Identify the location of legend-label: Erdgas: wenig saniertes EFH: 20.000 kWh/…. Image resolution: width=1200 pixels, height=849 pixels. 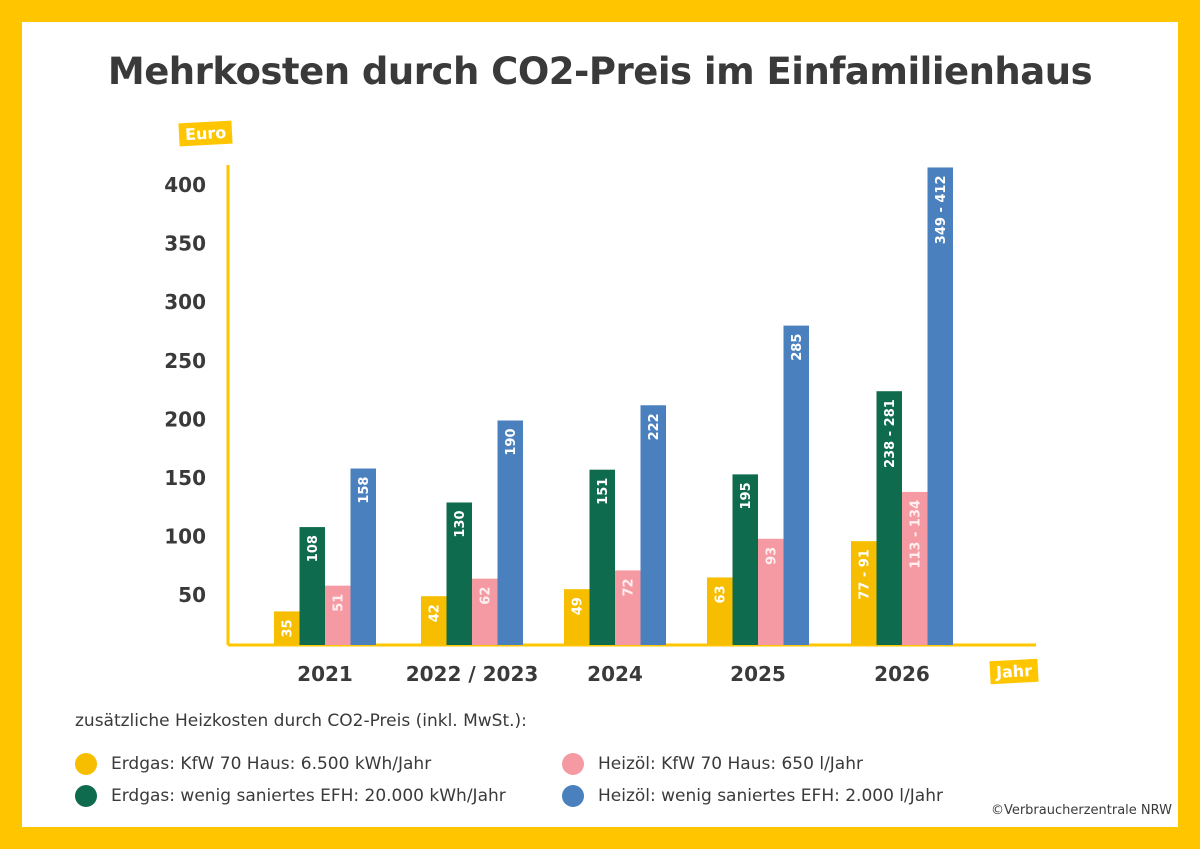
(308, 796).